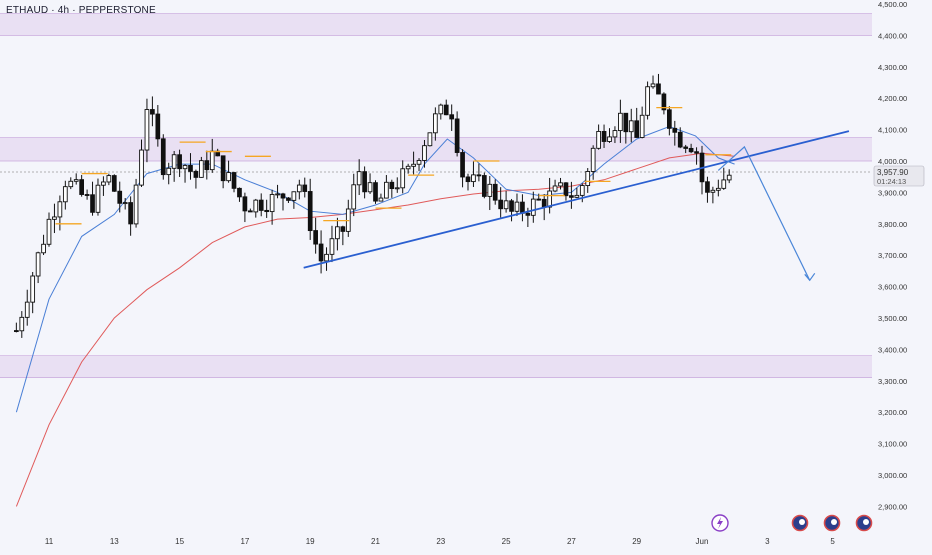 The image size is (932, 555). I want to click on time-axis-panel, so click(466, 540).